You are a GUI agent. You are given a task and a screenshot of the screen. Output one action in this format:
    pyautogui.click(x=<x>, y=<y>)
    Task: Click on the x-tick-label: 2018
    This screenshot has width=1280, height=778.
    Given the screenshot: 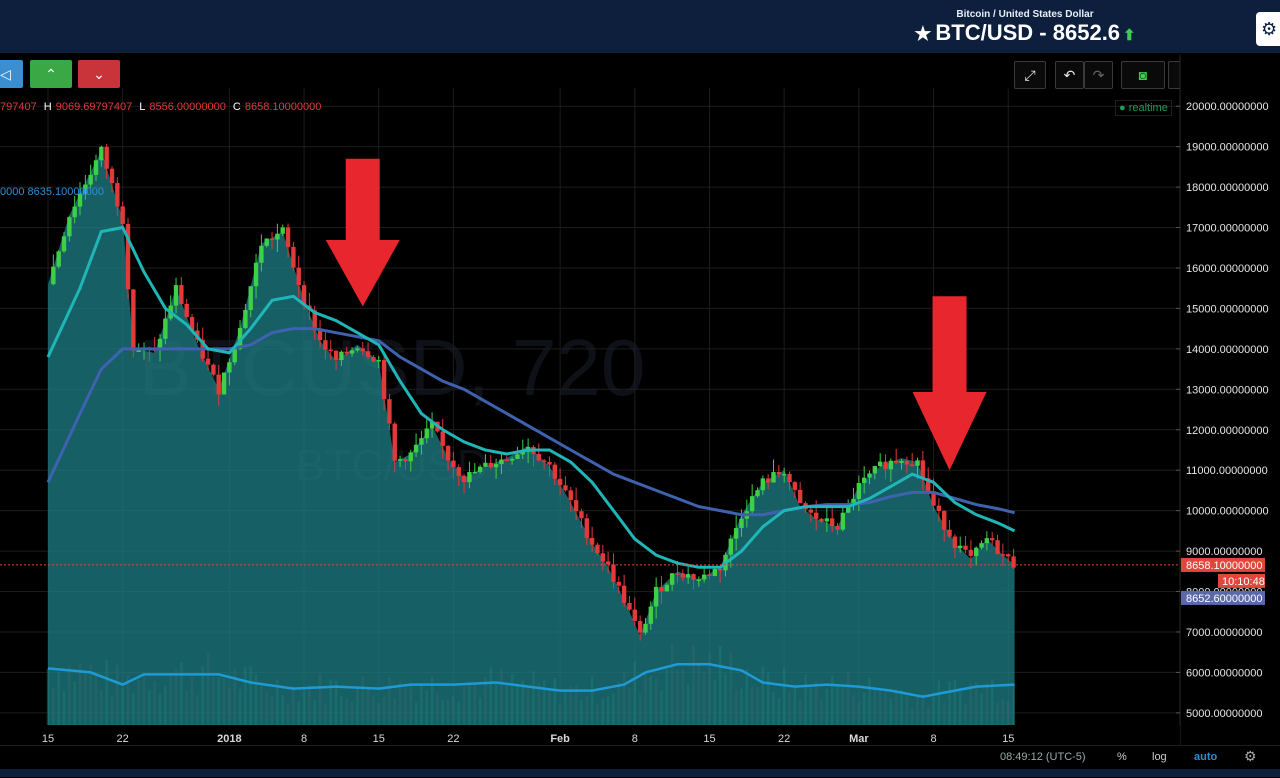 What is the action you would take?
    pyautogui.click(x=229, y=739)
    